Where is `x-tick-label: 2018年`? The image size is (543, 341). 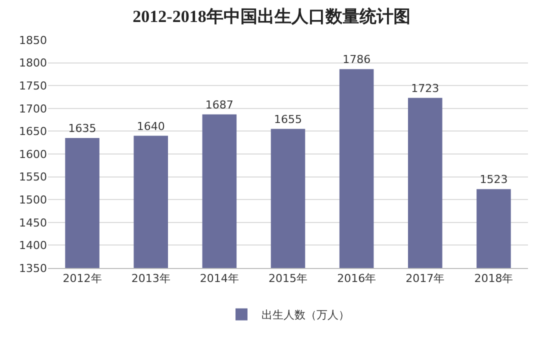 x-tick-label: 2018年 is located at coordinates (494, 279).